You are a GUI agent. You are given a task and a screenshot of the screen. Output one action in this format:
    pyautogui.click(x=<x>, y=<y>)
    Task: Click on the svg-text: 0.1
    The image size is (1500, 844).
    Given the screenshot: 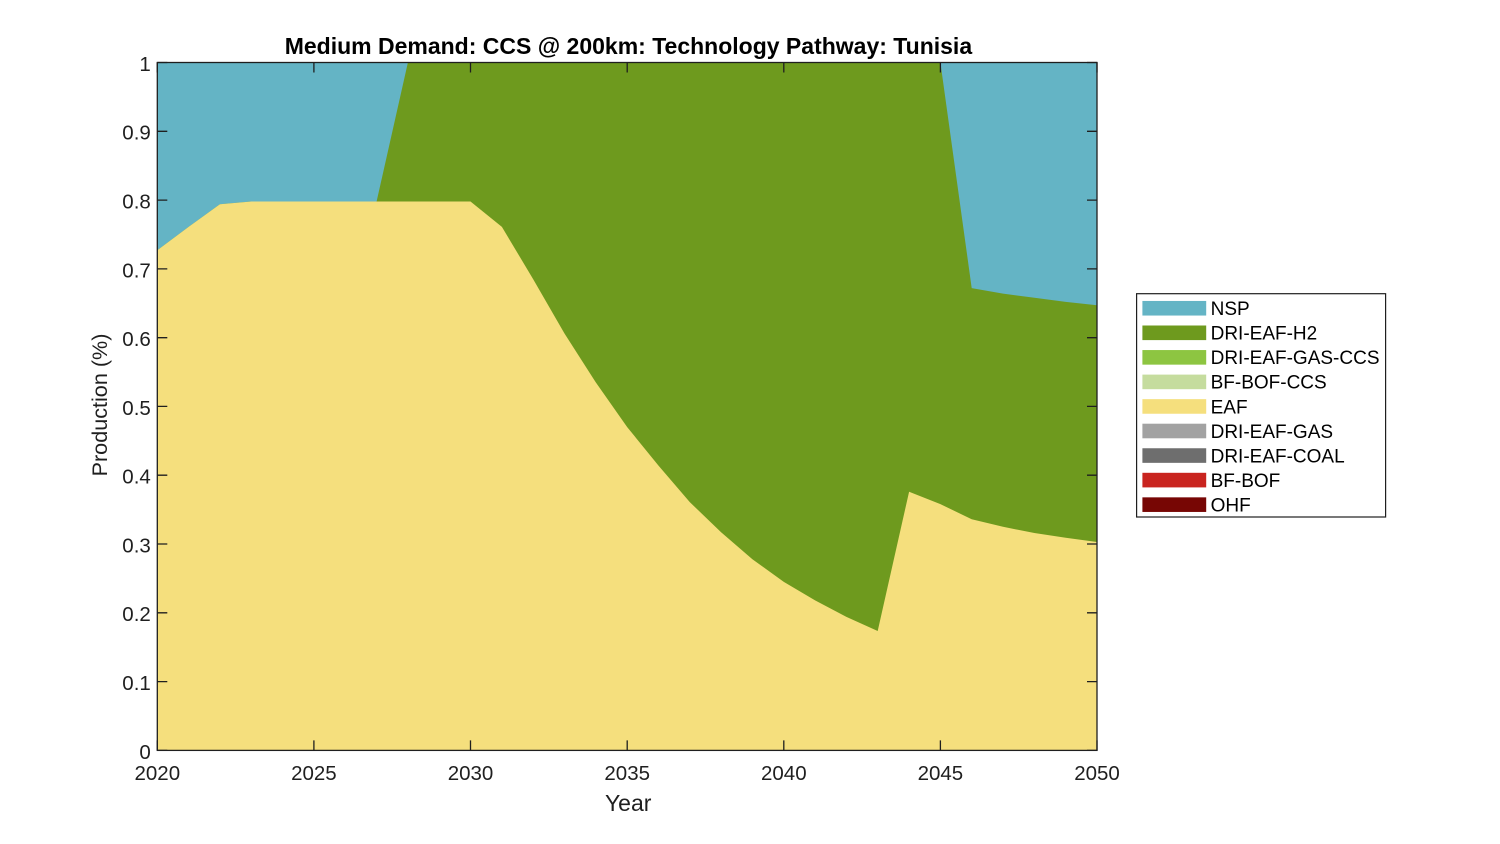 What is the action you would take?
    pyautogui.click(x=136, y=683)
    